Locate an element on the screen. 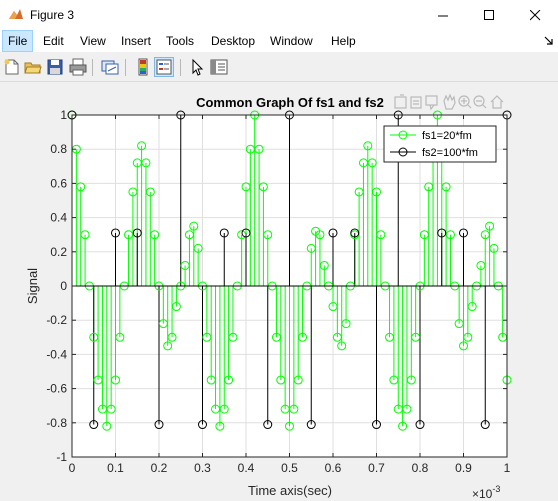 The height and width of the screenshot is (501, 558). x-tick-label: 0.5 is located at coordinates (289, 468).